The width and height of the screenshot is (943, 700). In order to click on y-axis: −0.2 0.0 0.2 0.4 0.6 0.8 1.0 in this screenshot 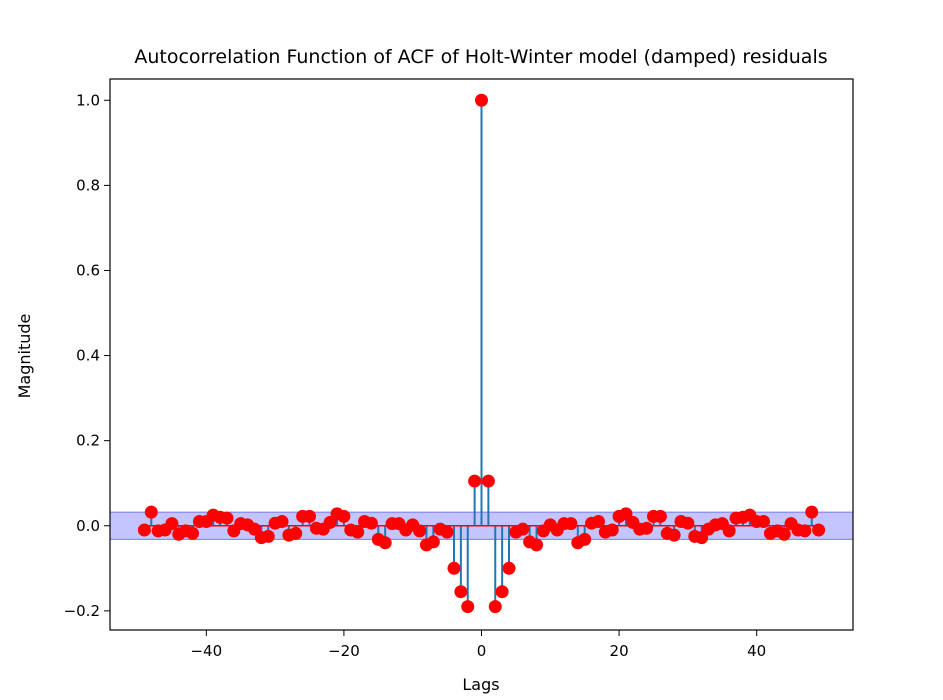, I will do `click(87, 355)`.